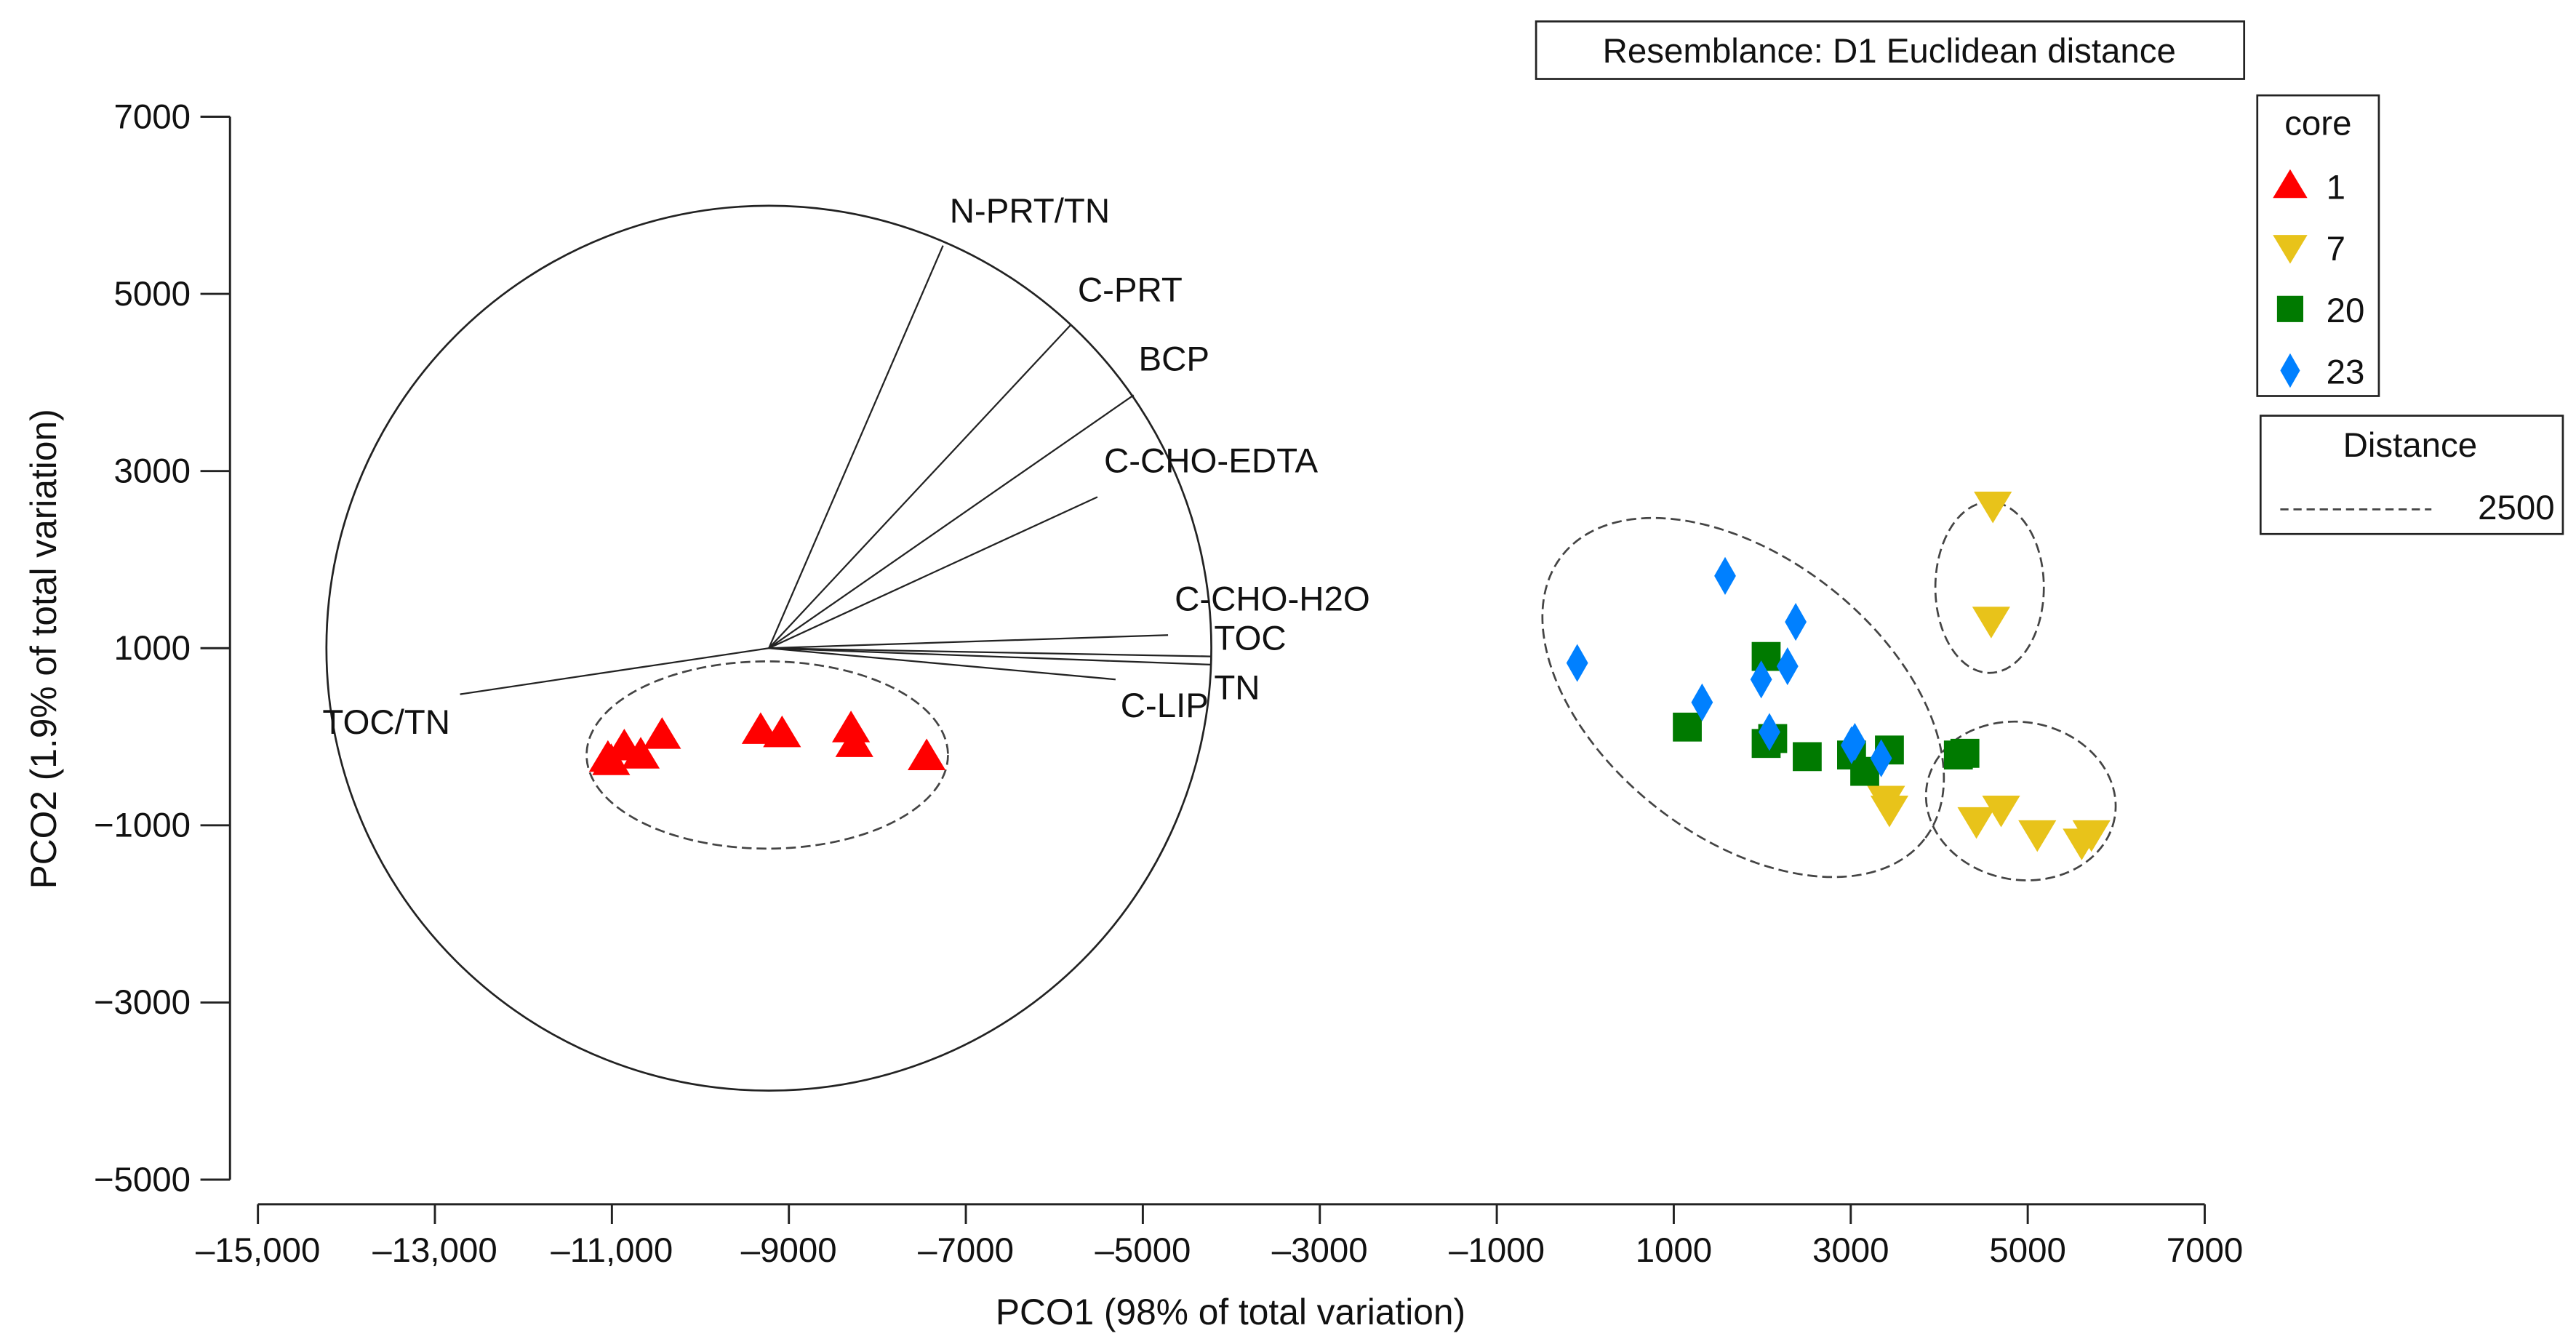  What do you see at coordinates (152, 648) in the screenshot?
I see `y-tick-label: 1000` at bounding box center [152, 648].